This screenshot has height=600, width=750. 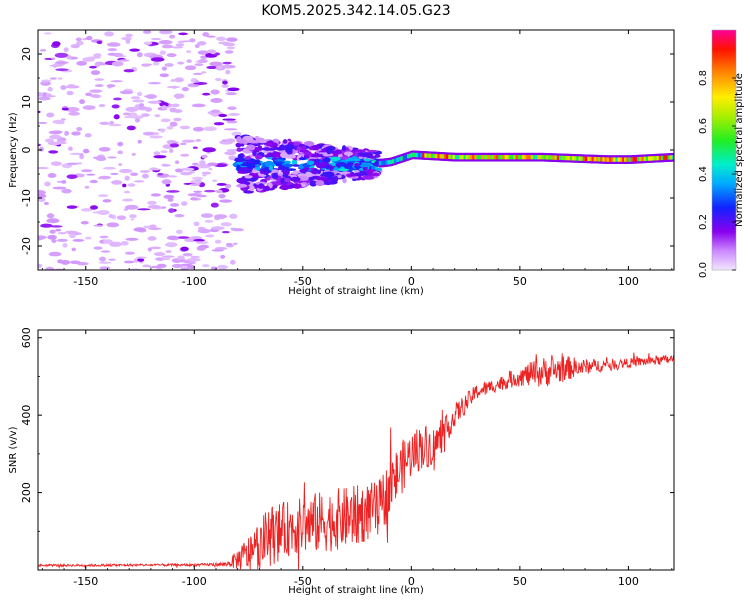 I want to click on snr-xtick-label: 100, so click(x=628, y=581).